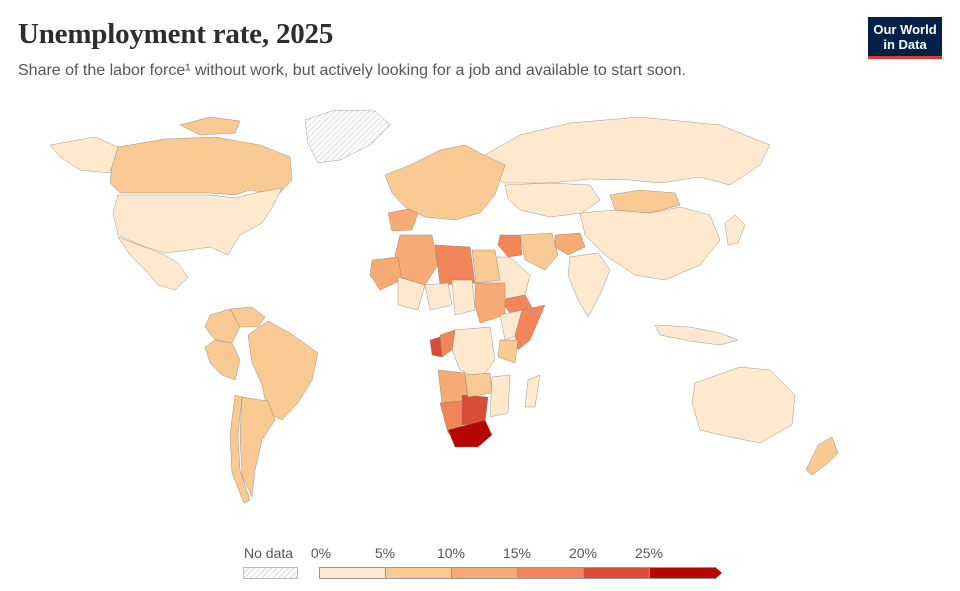 The image size is (960, 591). Describe the element at coordinates (570, 244) in the screenshot. I see `country-afghanistan` at that location.